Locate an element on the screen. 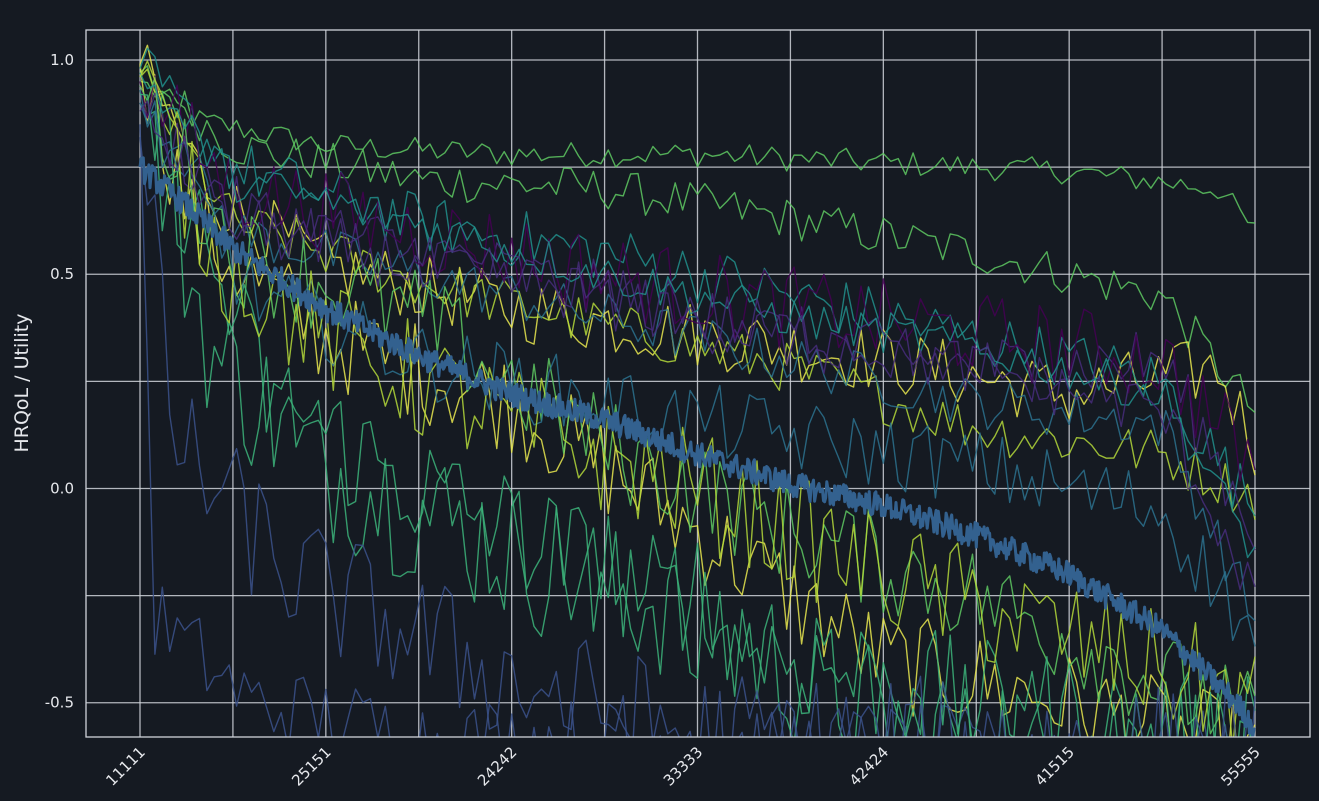 The width and height of the screenshot is (1319, 801). y-tick-label: 1.0 is located at coordinates (62, 60).